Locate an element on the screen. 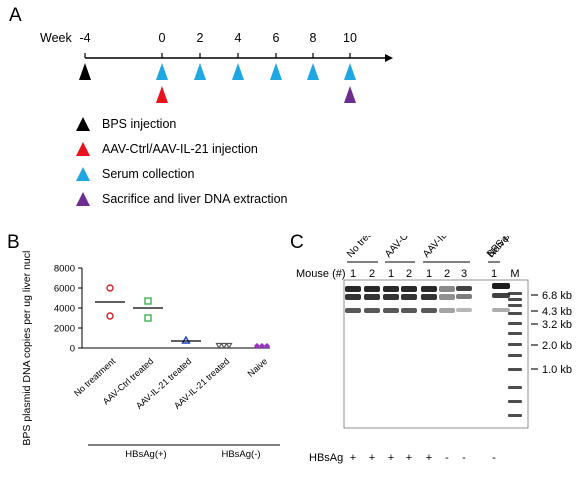  blot-image is located at coordinates (436, 354).